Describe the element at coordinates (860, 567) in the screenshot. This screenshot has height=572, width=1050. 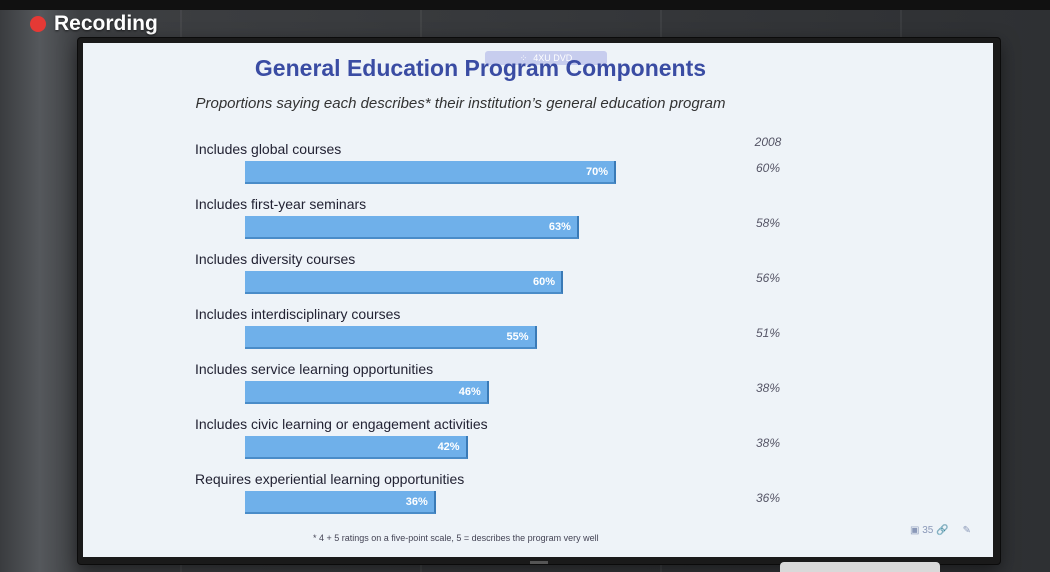
I see `paper-edge` at that location.